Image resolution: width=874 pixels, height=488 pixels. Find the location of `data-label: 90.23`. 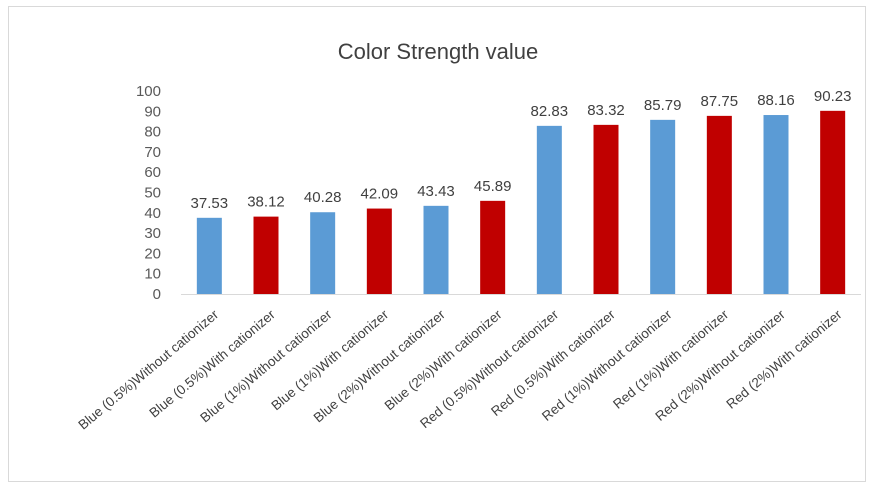

data-label: 90.23 is located at coordinates (833, 96).